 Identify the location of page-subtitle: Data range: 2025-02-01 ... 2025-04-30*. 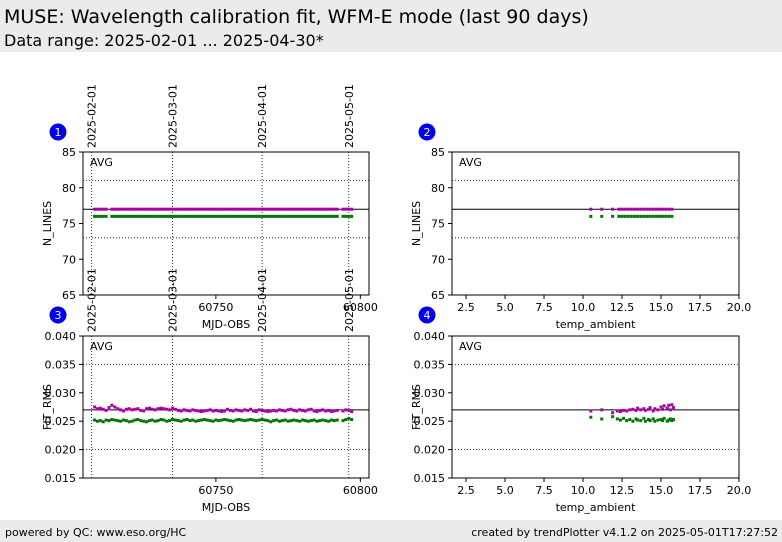
(164, 40).